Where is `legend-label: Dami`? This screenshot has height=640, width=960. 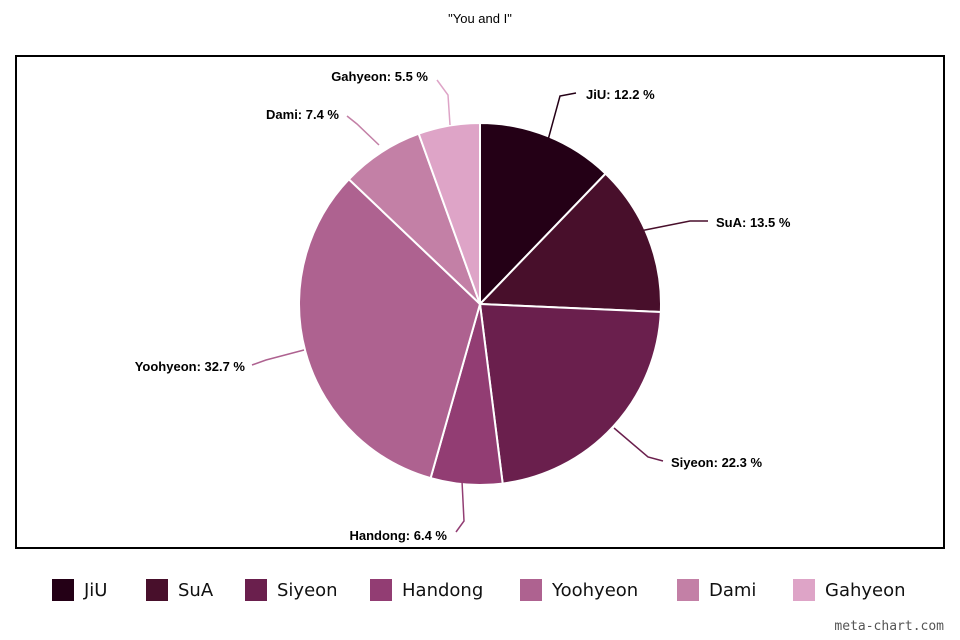 legend-label: Dami is located at coordinates (733, 590).